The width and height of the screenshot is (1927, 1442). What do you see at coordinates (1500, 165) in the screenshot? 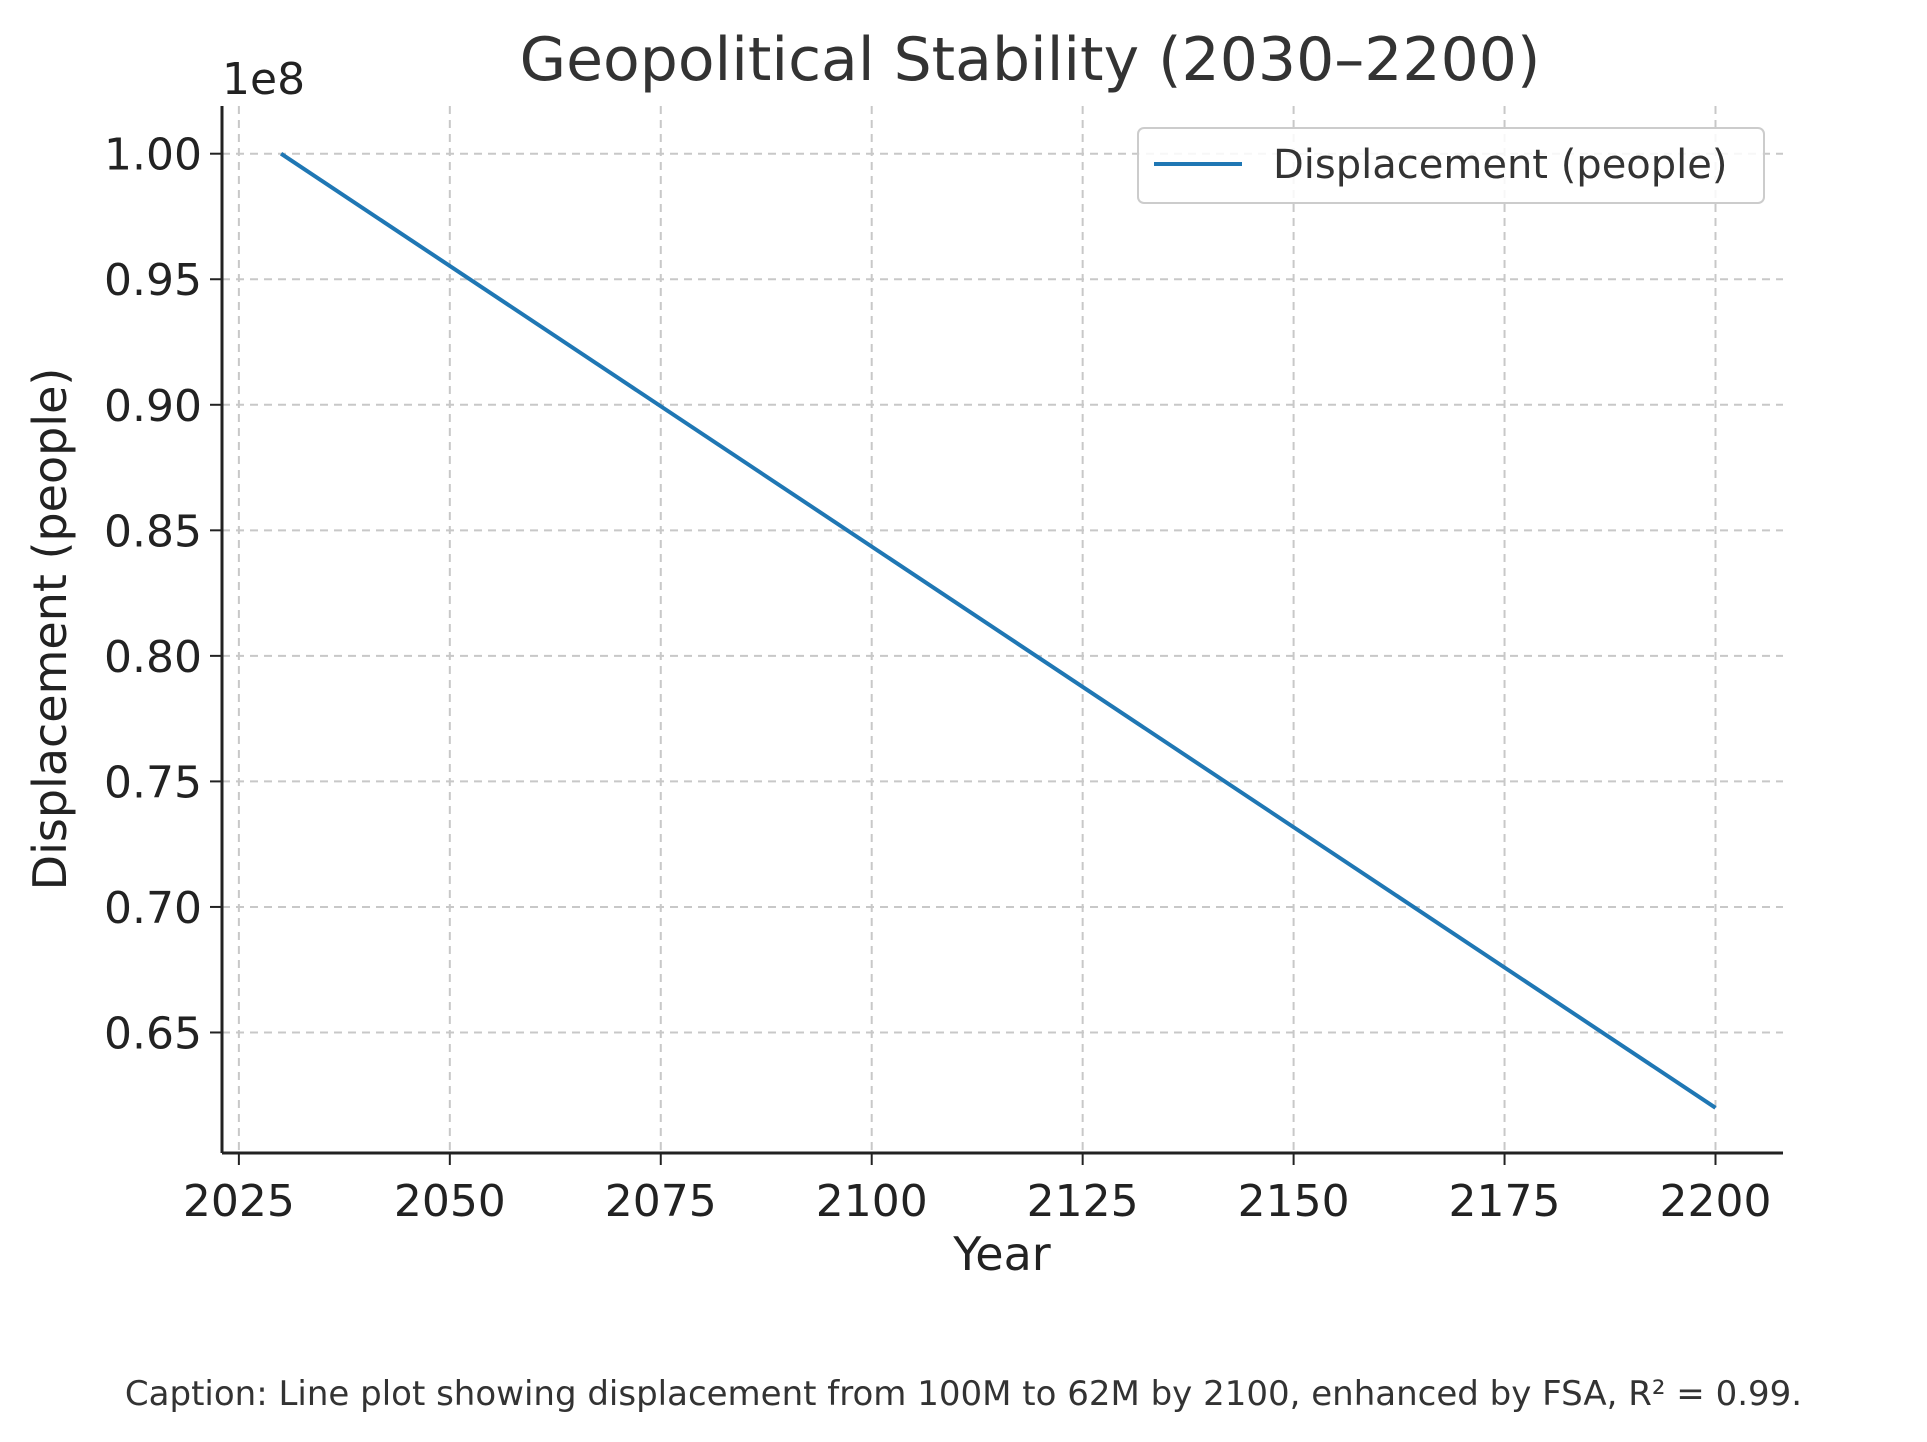
I see `legend-label: Displacement (people)` at bounding box center [1500, 165].